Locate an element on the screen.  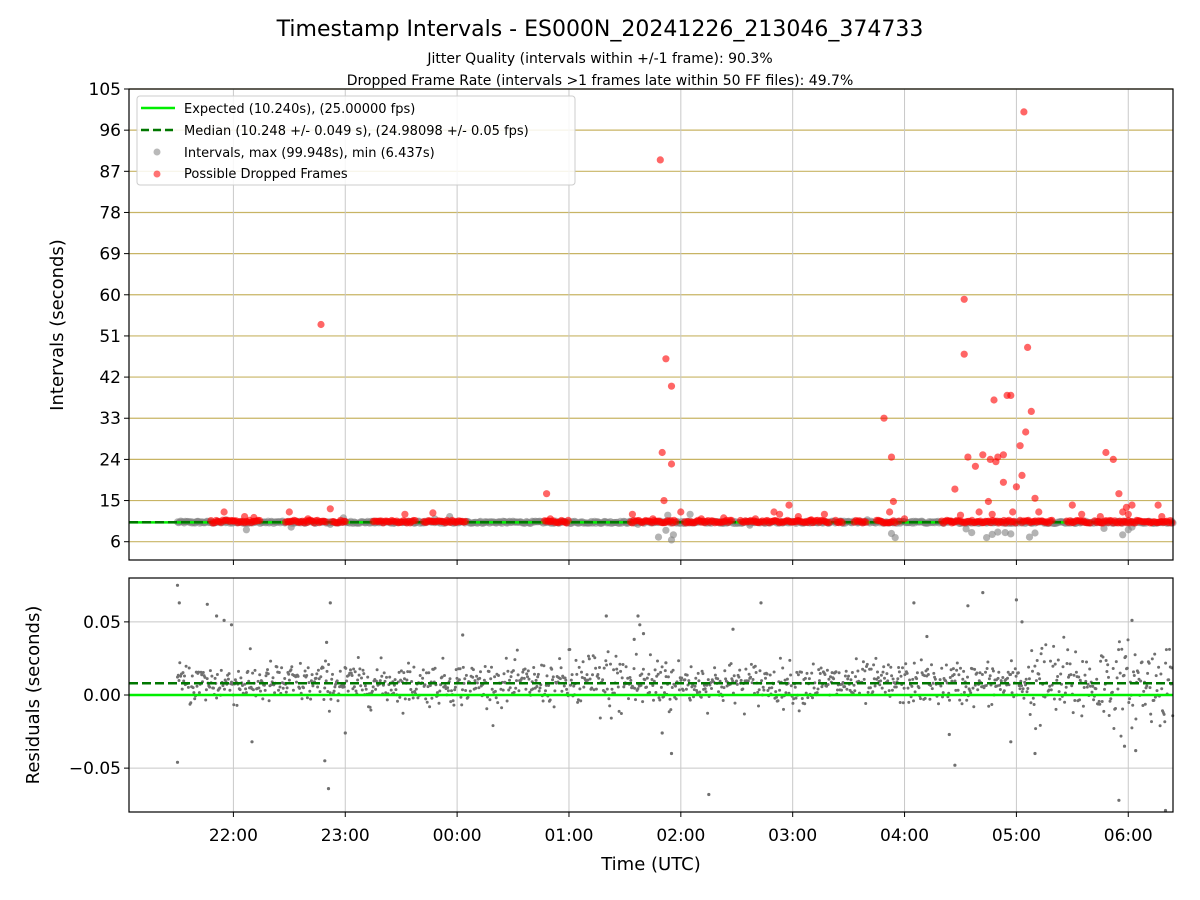
top-y-axis-label: Intervals (seconds) is located at coordinates (57, 325).